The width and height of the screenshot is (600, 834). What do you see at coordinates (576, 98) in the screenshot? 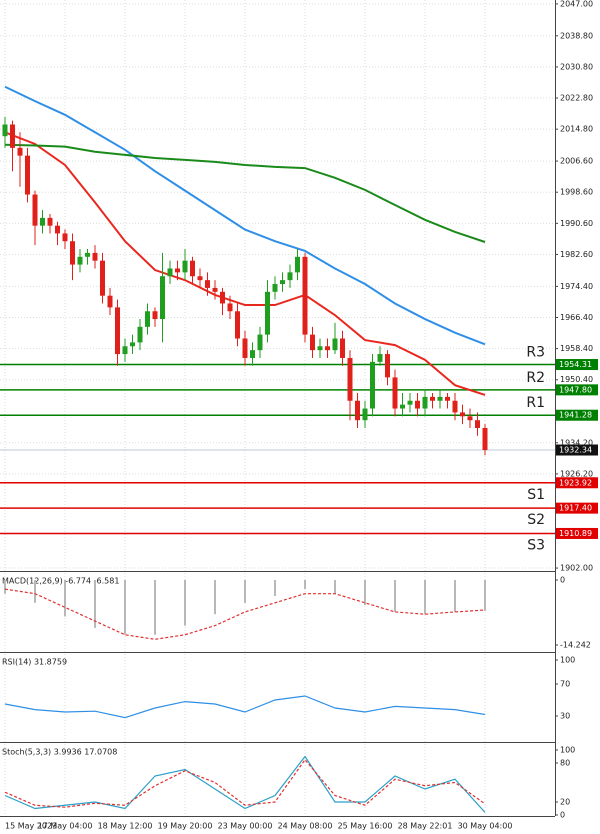
I see `y-tick-label: 2022.80` at bounding box center [576, 98].